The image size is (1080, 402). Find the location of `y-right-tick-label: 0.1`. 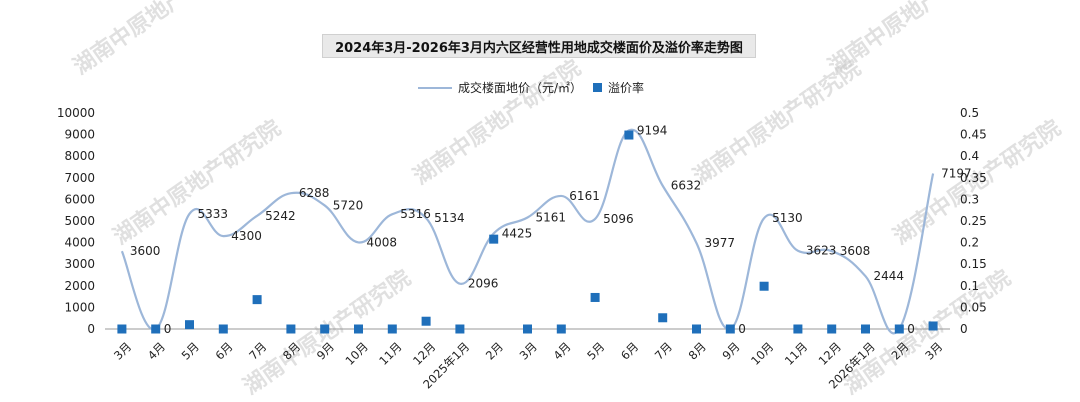

y-right-tick-label: 0.1 is located at coordinates (969, 286).